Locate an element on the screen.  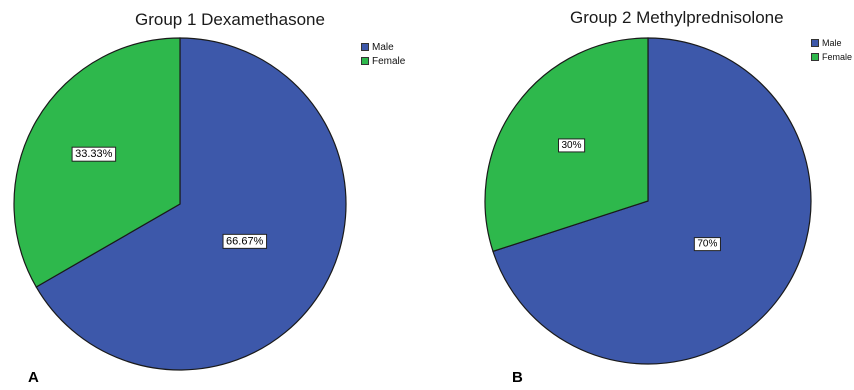
data-label-text: 66.67% is located at coordinates (245, 241).